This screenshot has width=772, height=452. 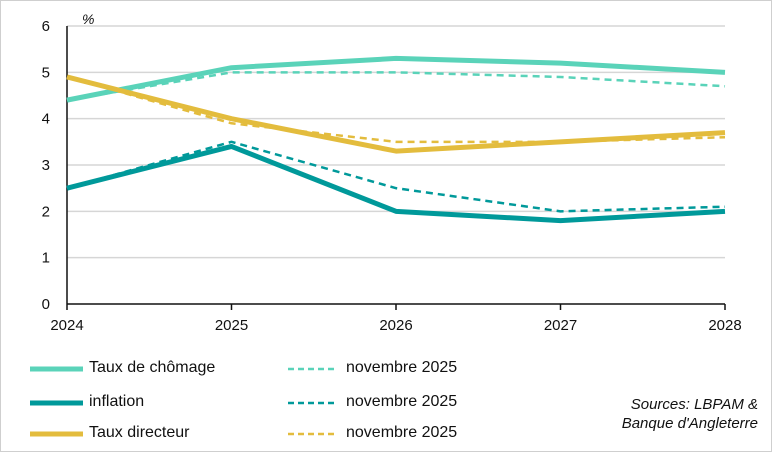 I want to click on y-tick-label: 0, so click(x=46, y=304).